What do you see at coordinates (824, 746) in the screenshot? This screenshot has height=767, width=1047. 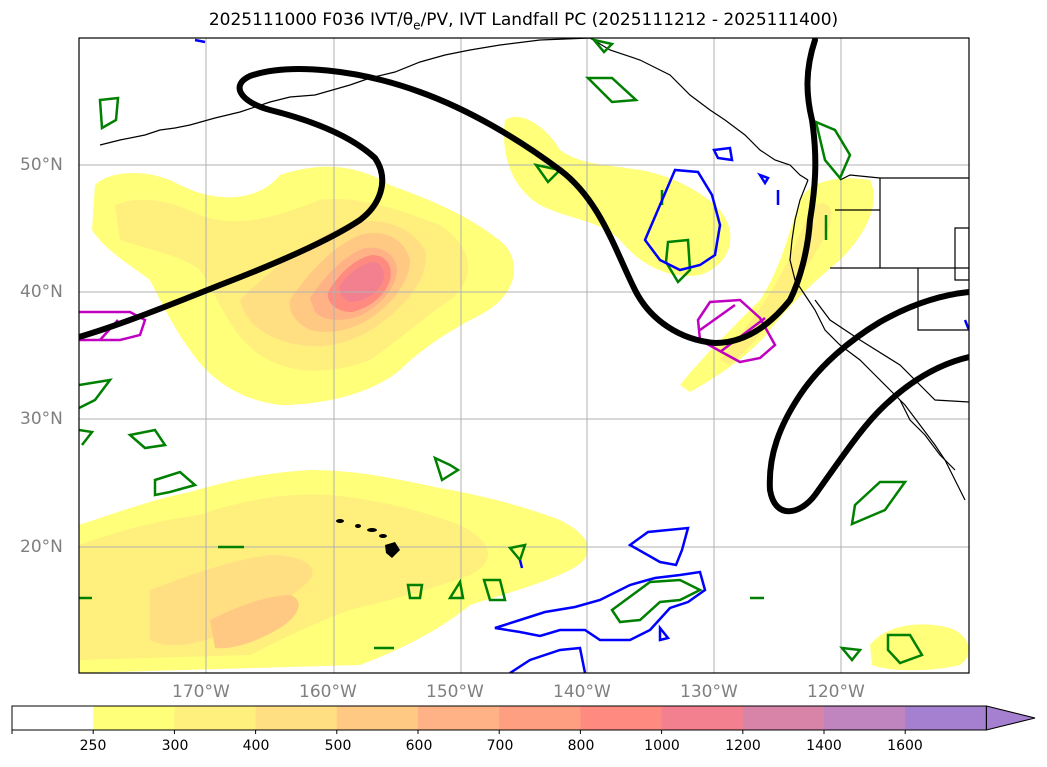 I see `colorbar-tick-1400: 1400` at bounding box center [824, 746].